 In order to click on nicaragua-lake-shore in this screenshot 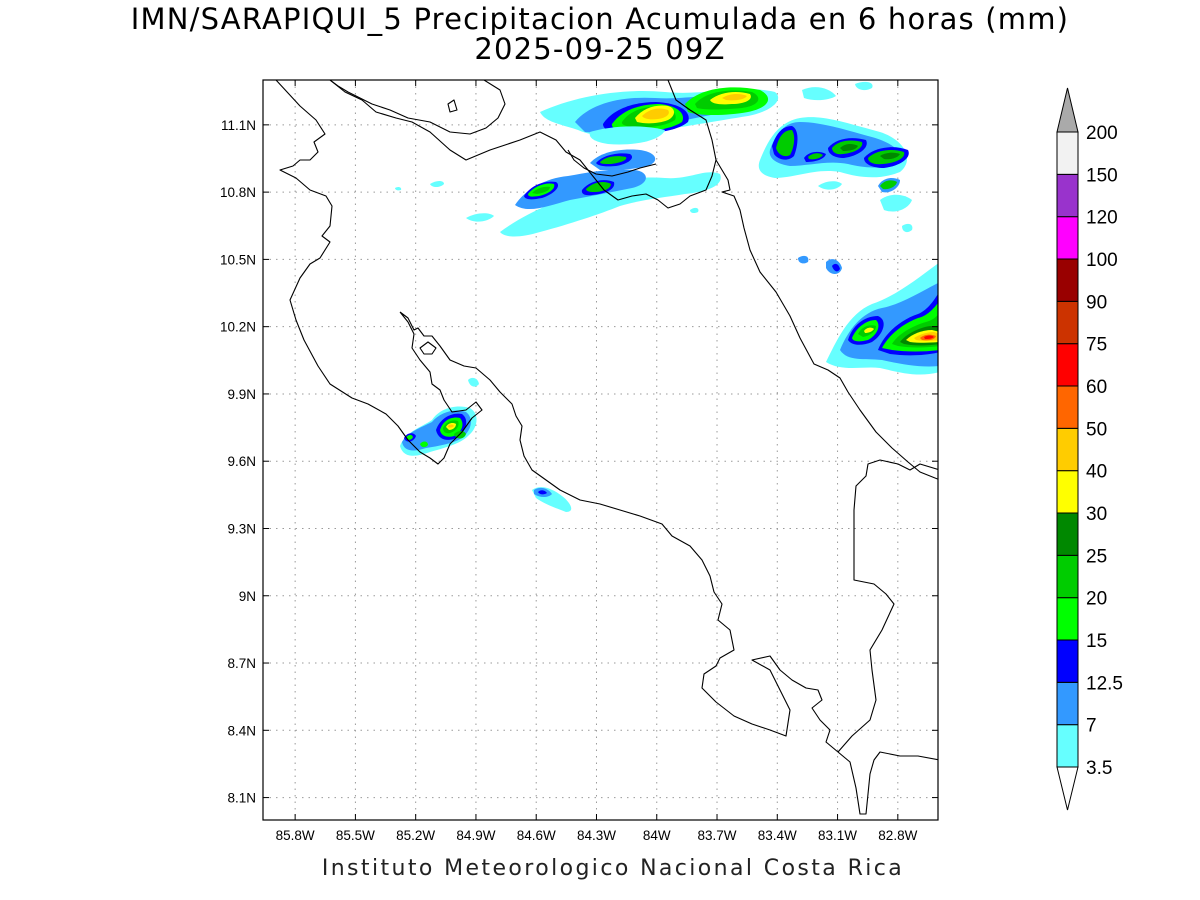, I will do `click(417, 107)`.